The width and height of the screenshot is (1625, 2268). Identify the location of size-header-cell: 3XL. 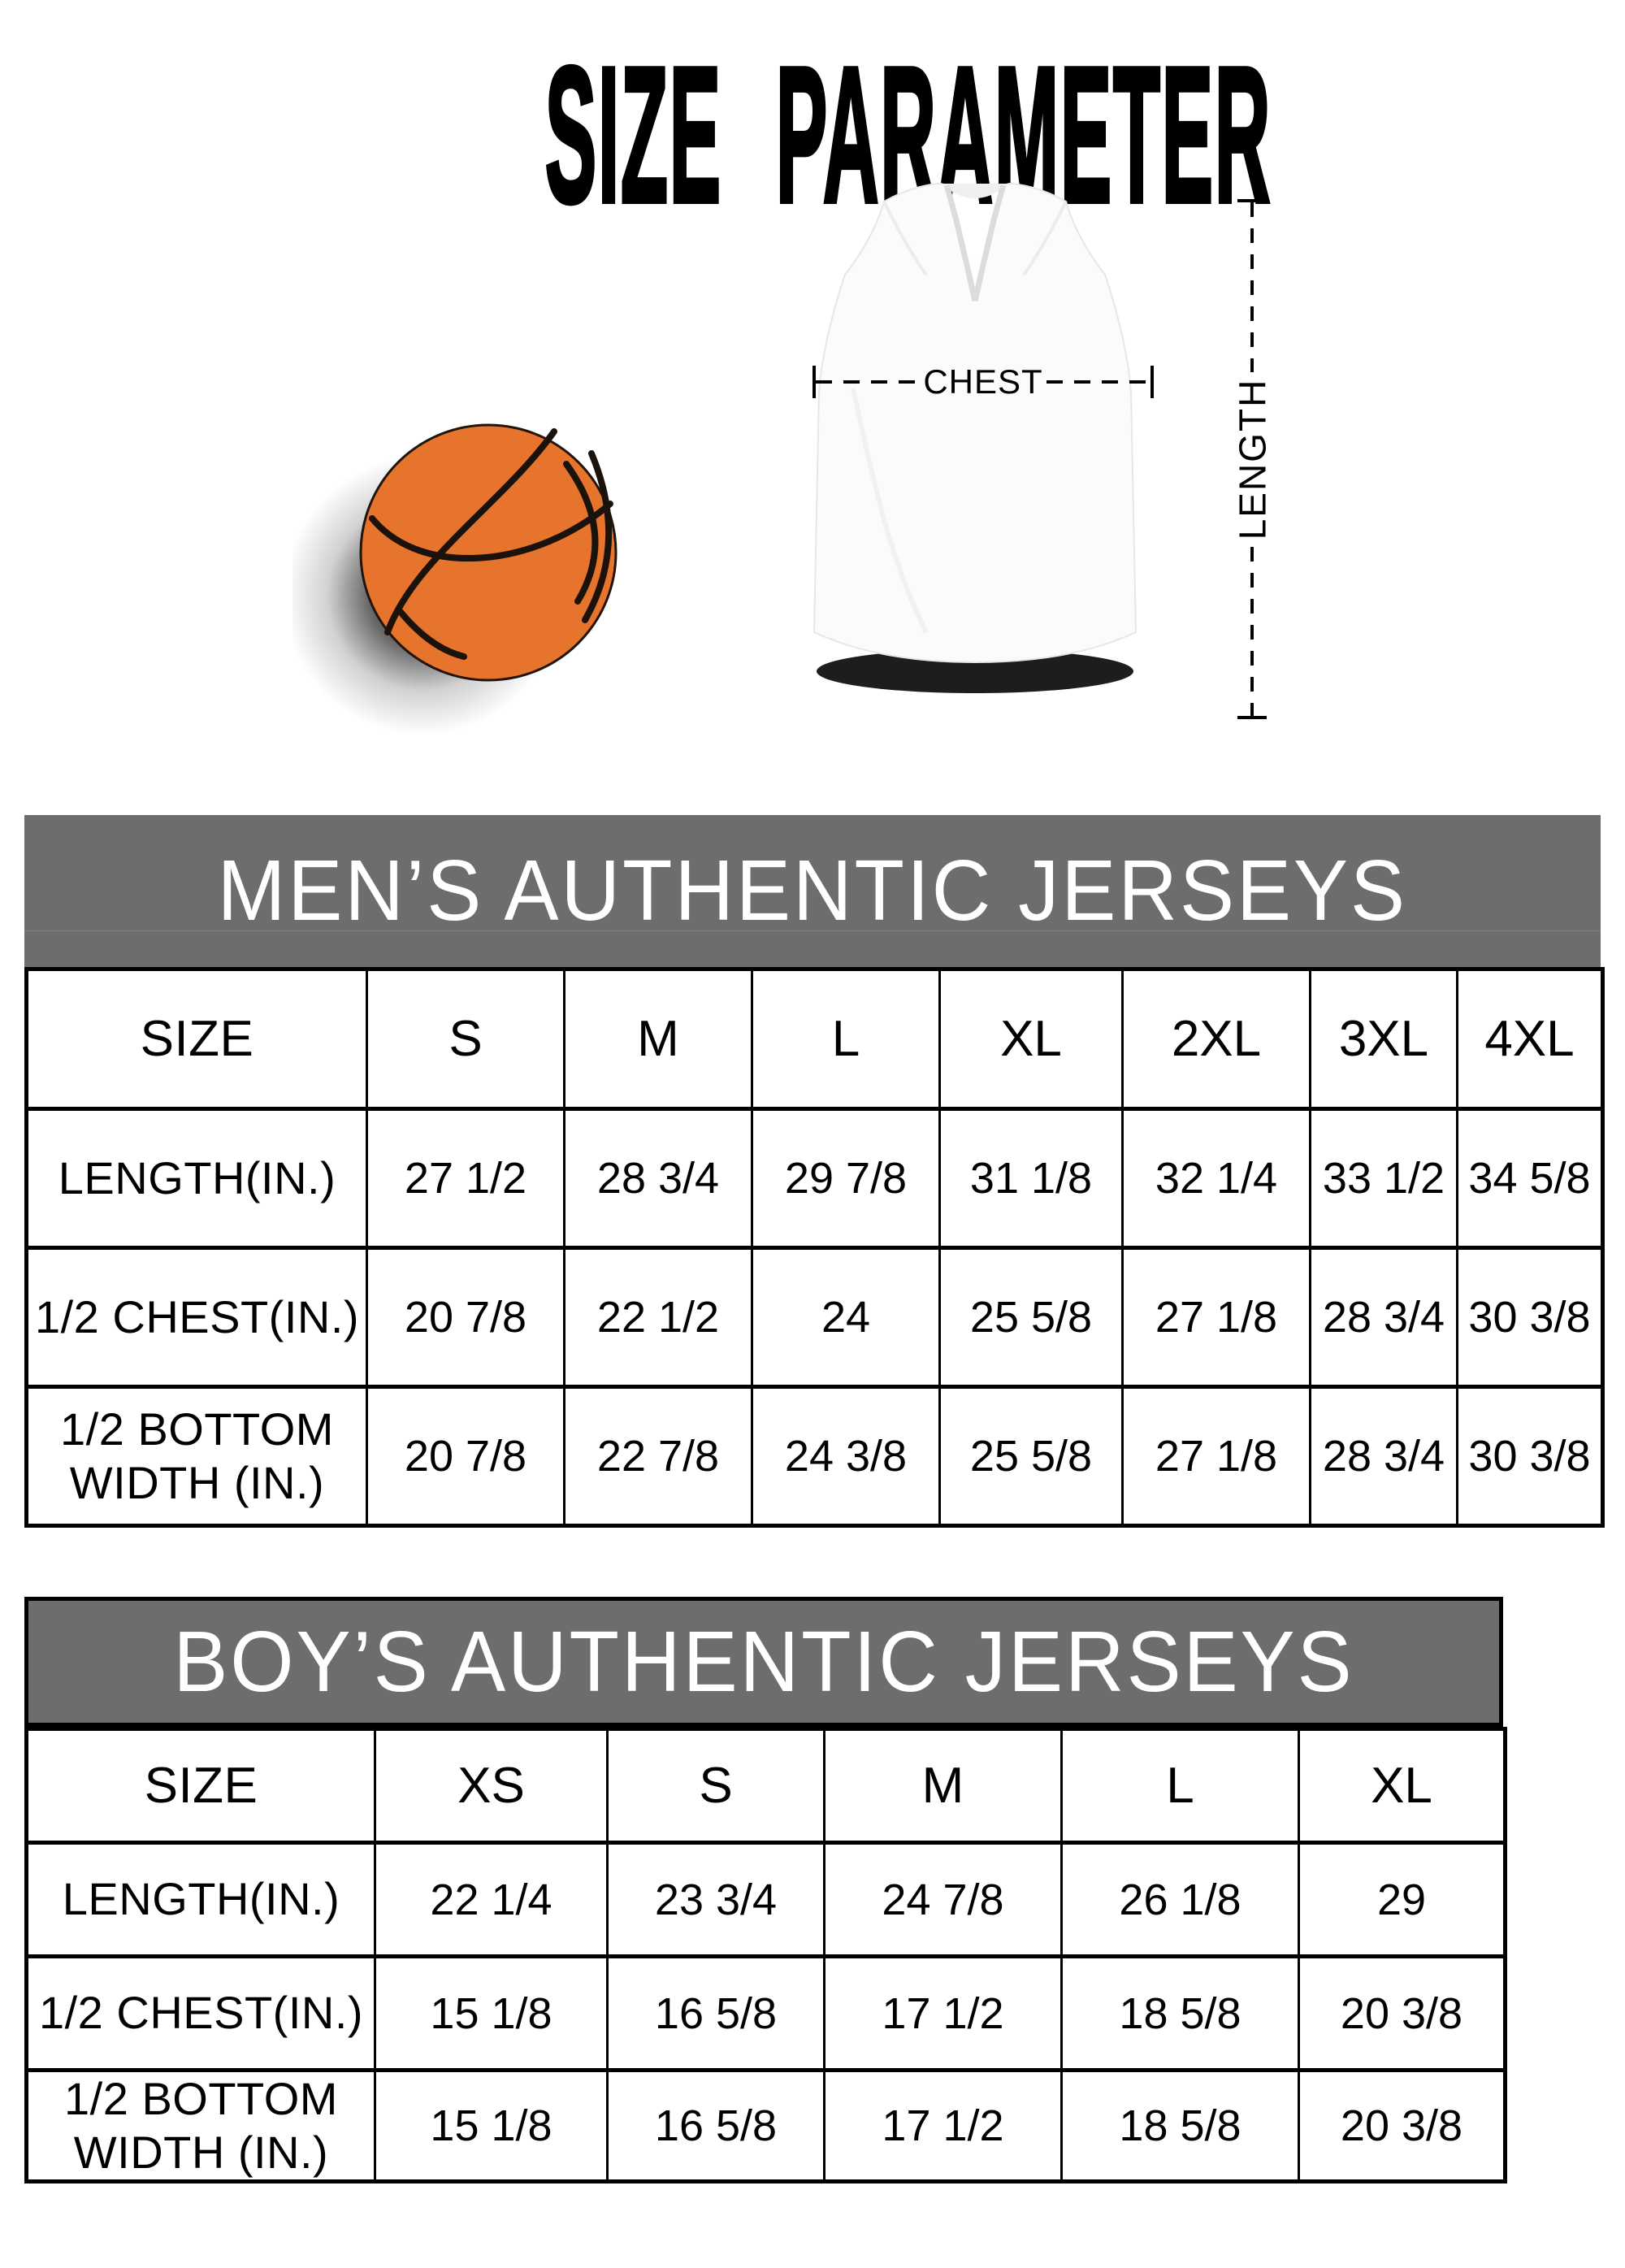
(1384, 1039).